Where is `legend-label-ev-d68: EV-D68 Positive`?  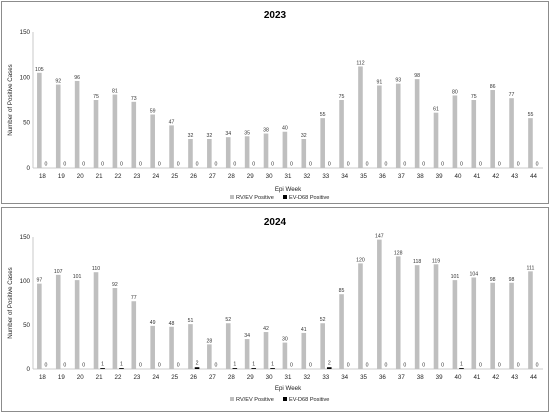 legend-label-ev-d68: EV-D68 Positive is located at coordinates (309, 400).